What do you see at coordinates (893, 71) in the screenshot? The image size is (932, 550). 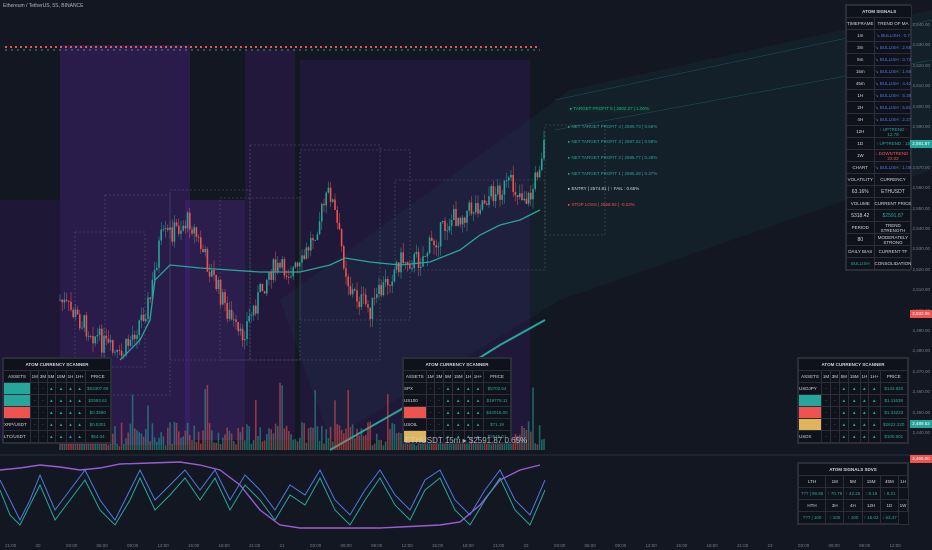 I see `signals-trend: ↘ BULLISH : 1.66` at bounding box center [893, 71].